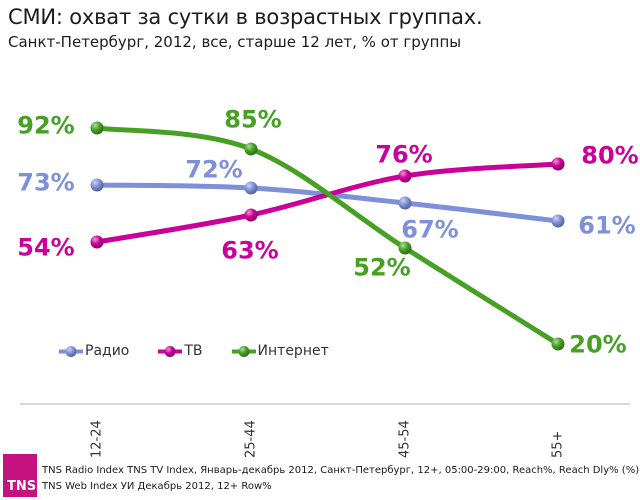 Image resolution: width=640 pixels, height=500 pixels. What do you see at coordinates (71, 351) in the screenshot?
I see `legend-marker-radio-icon` at bounding box center [71, 351].